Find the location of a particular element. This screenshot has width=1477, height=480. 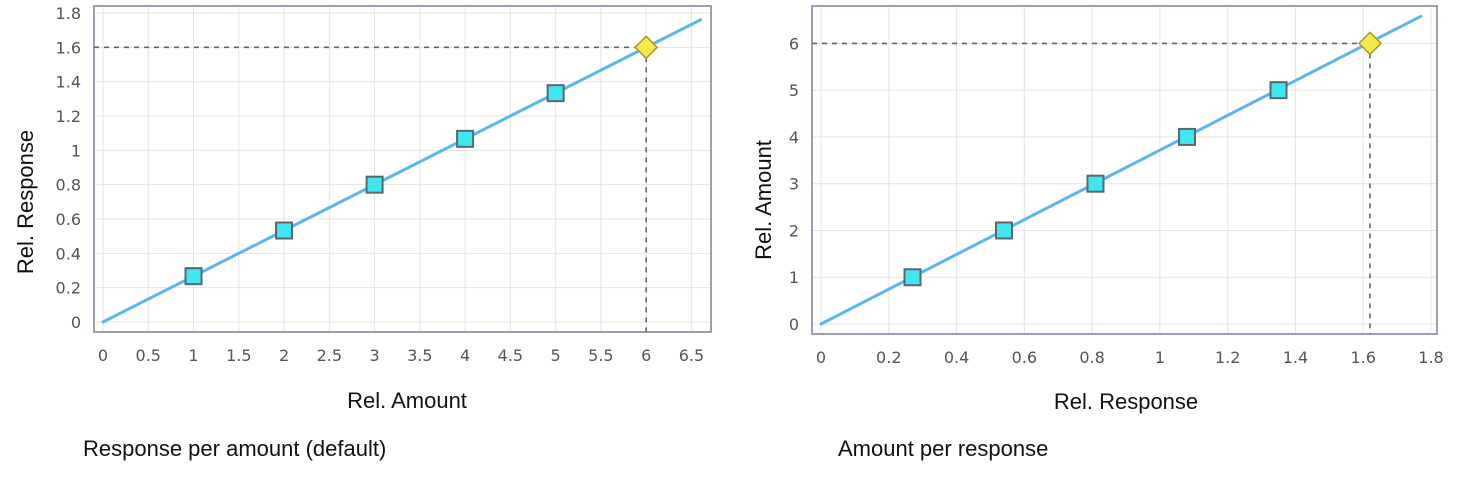

x-tick-label: 2 is located at coordinates (284, 355).